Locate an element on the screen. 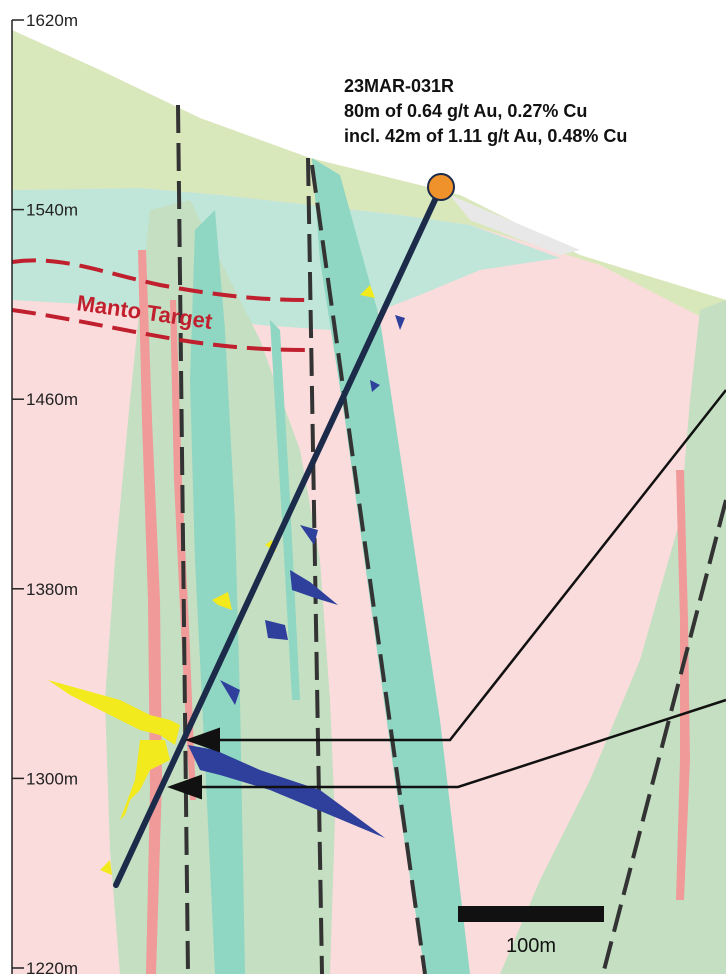 The image size is (726, 974). scale-bar-label: 100m is located at coordinates (531, 946).